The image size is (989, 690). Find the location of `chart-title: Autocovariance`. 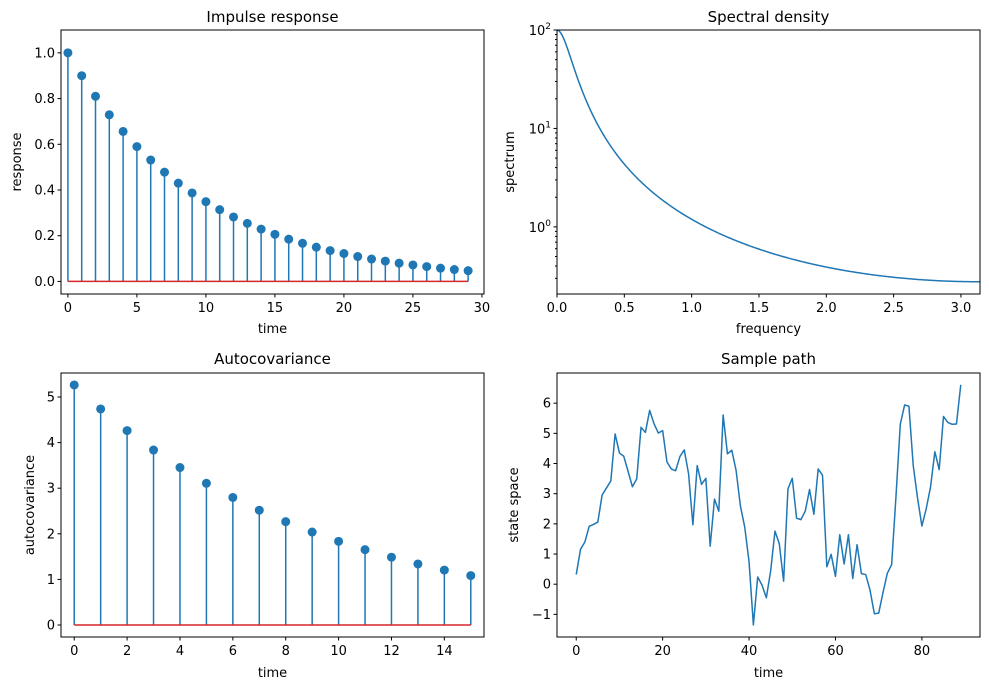

chart-title: Autocovariance is located at coordinates (272, 359).